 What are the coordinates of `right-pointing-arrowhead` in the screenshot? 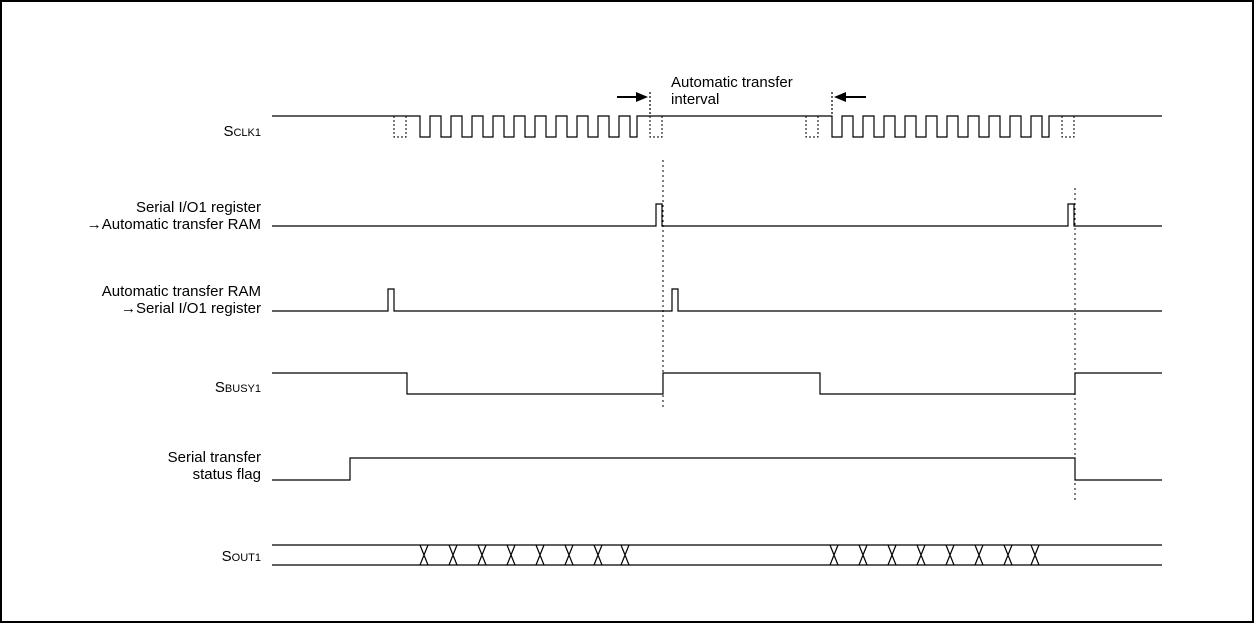 It's located at (642, 97).